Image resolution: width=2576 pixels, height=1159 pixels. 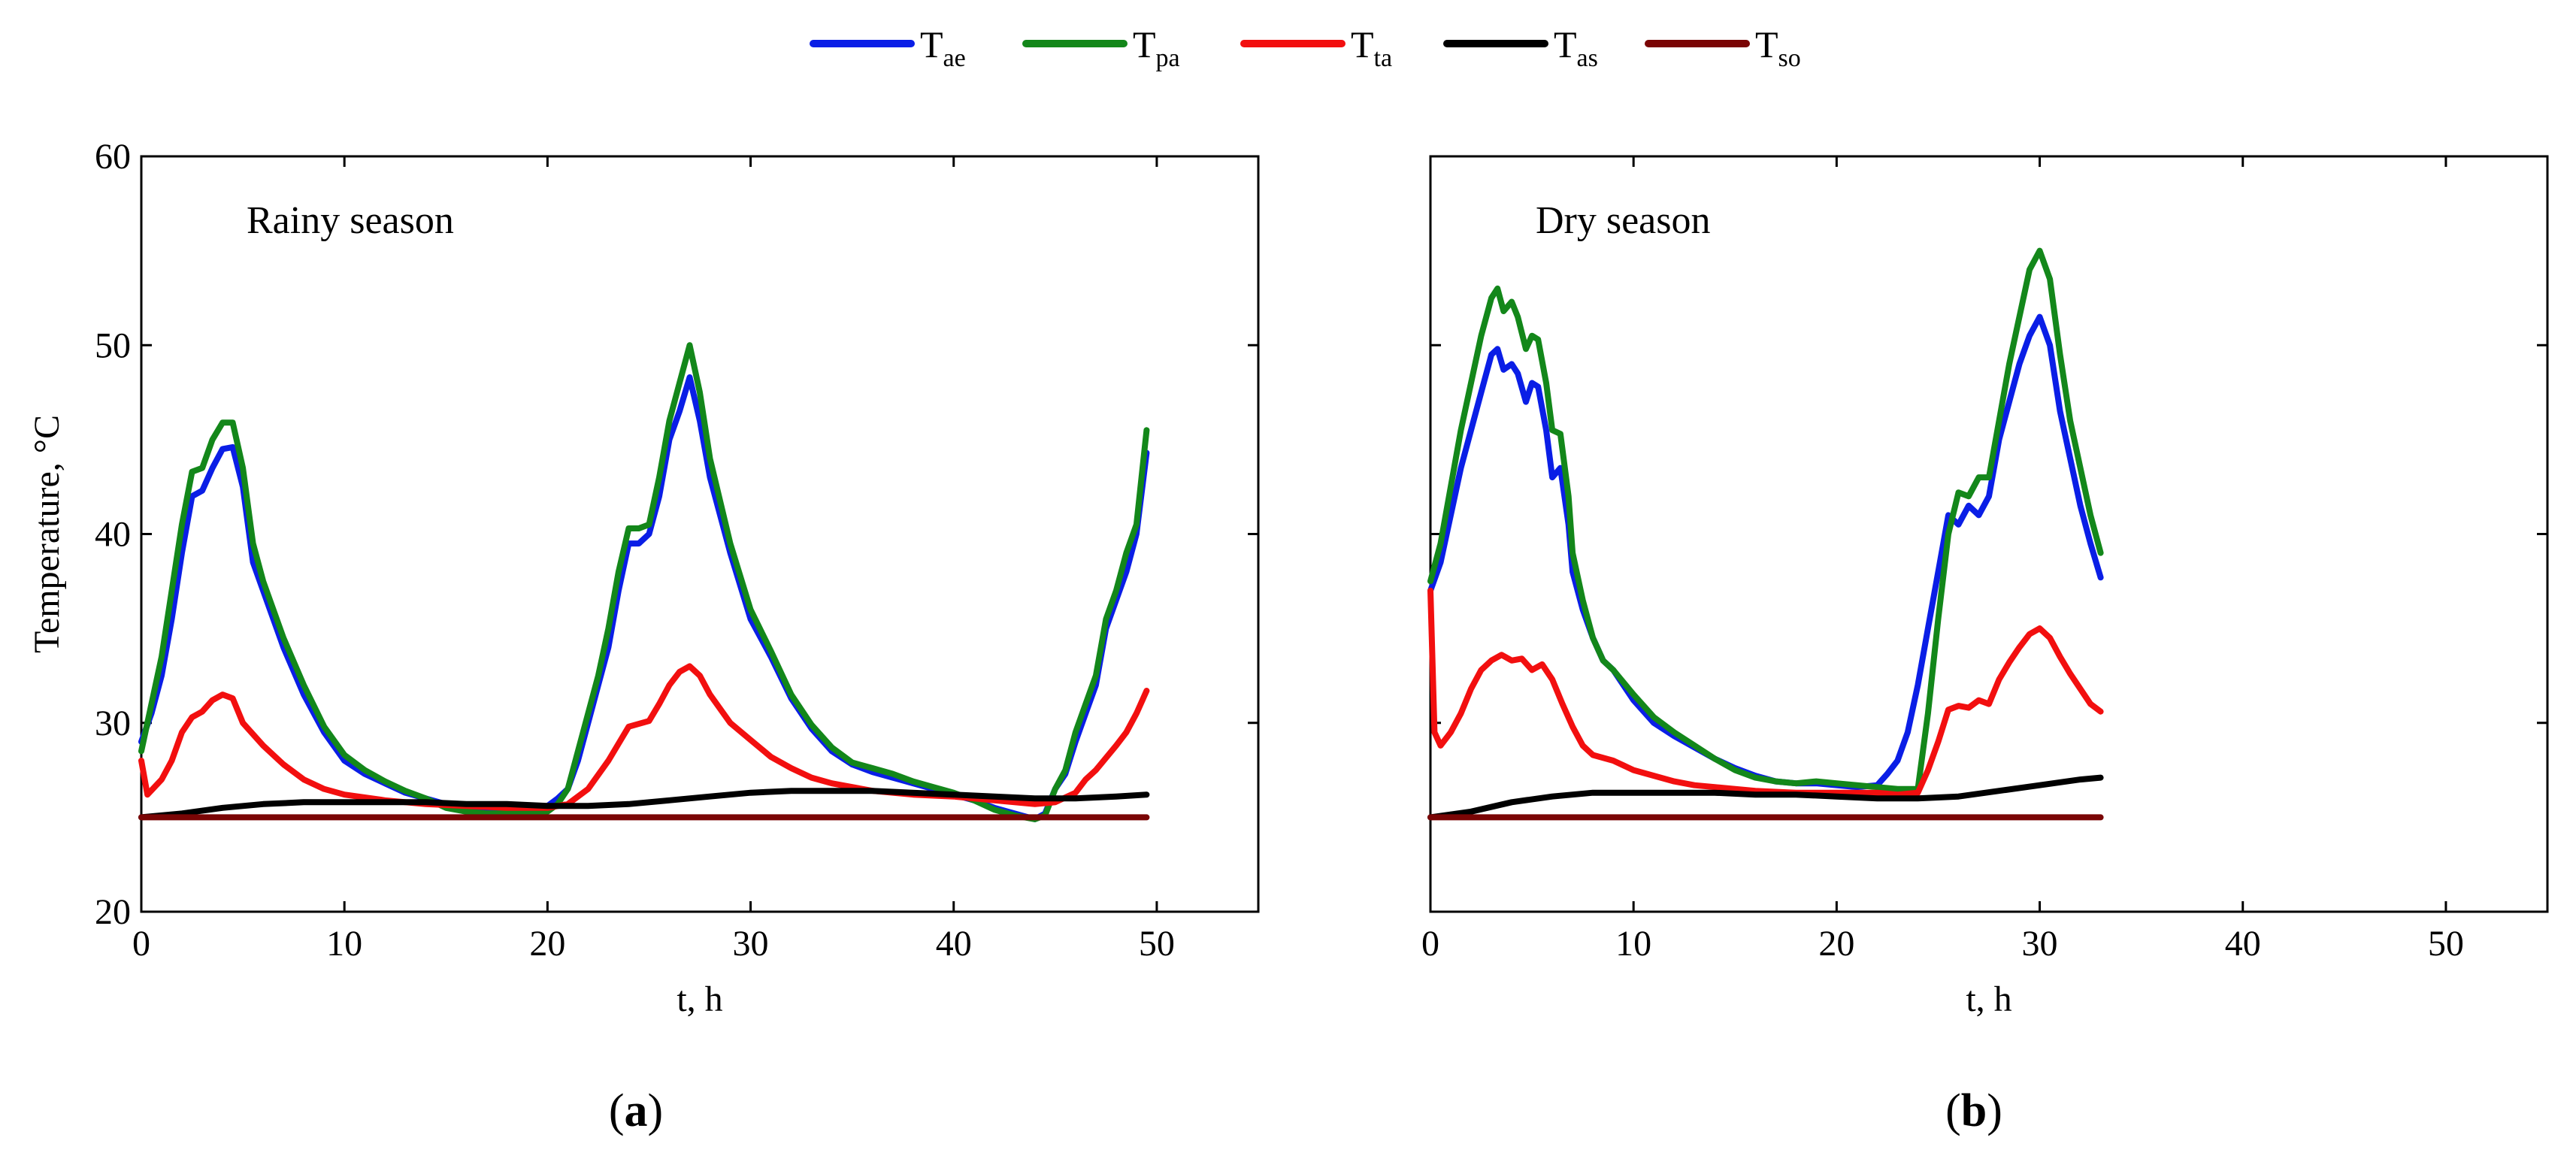 I want to click on legend-subscript: as, so click(x=1587, y=58).